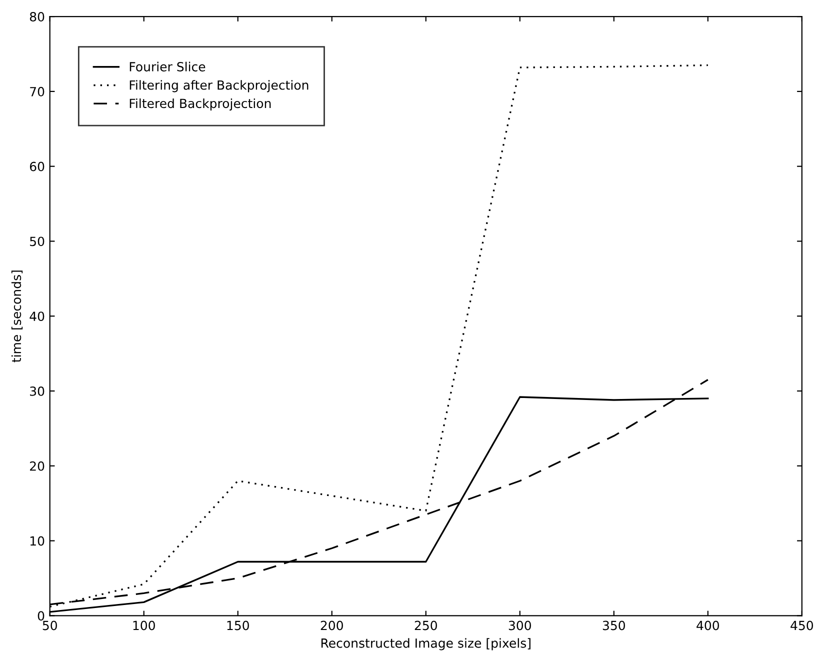 The height and width of the screenshot is (662, 831). I want to click on x-axis-title: Reconstructed Image size [pixels], so click(425, 644).